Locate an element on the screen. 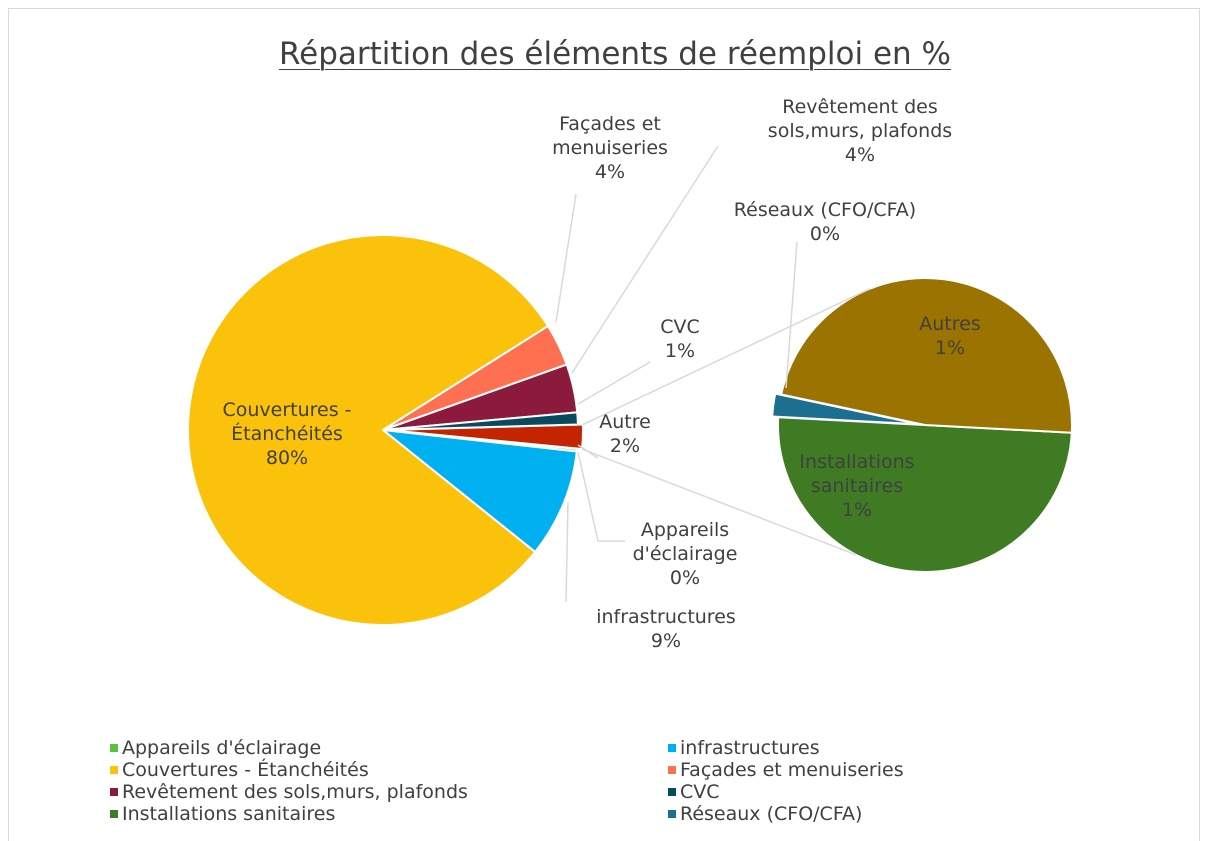 This screenshot has width=1208, height=841. legend-label: Réseaux (CFO/CFA) is located at coordinates (771, 814).